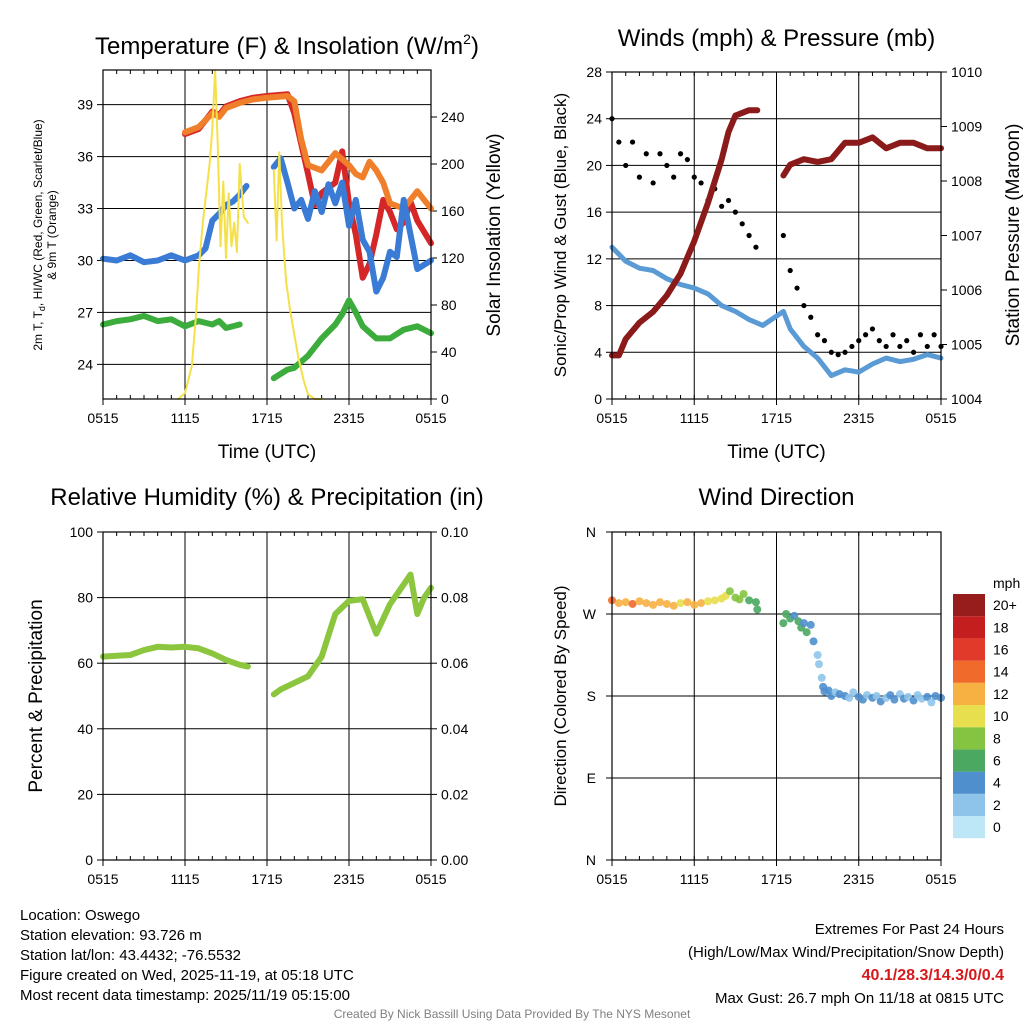 Image resolution: width=1024 pixels, height=1024 pixels. What do you see at coordinates (454, 598) in the screenshot?
I see `y-right-tick-label: 0.08` at bounding box center [454, 598].